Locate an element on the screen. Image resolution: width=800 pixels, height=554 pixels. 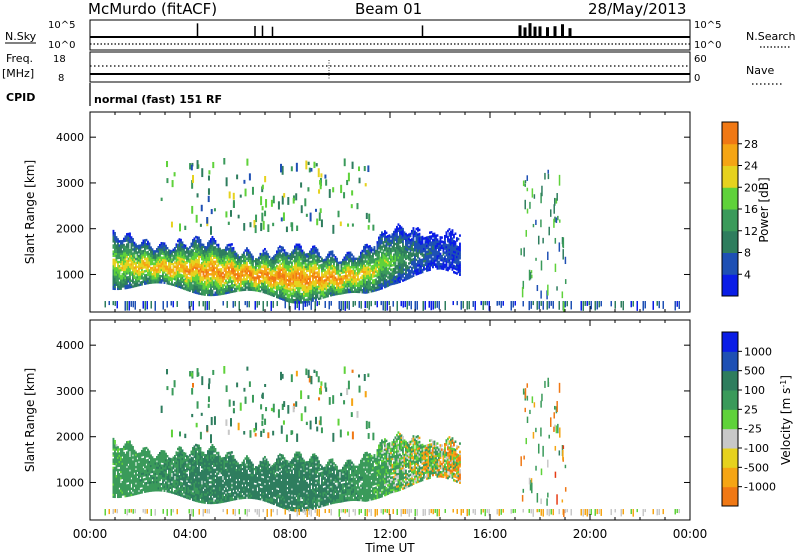
date-title: 28/May/2013 is located at coordinates (637, 9).